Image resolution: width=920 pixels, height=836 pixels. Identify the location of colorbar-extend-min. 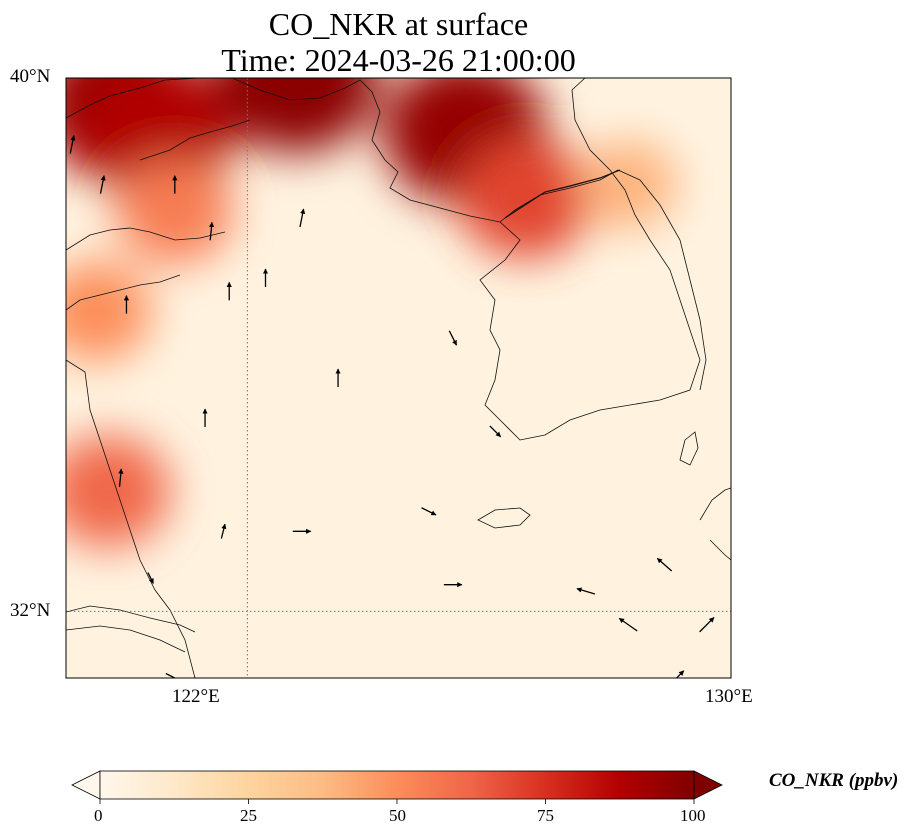
(86, 785).